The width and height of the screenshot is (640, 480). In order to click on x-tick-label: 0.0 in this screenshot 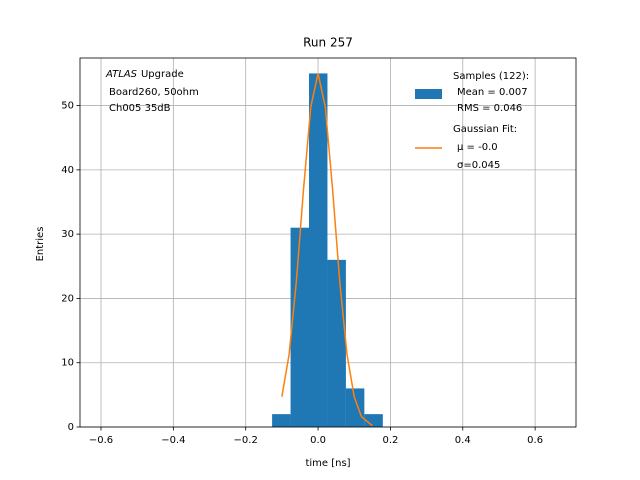, I will do `click(318, 440)`.